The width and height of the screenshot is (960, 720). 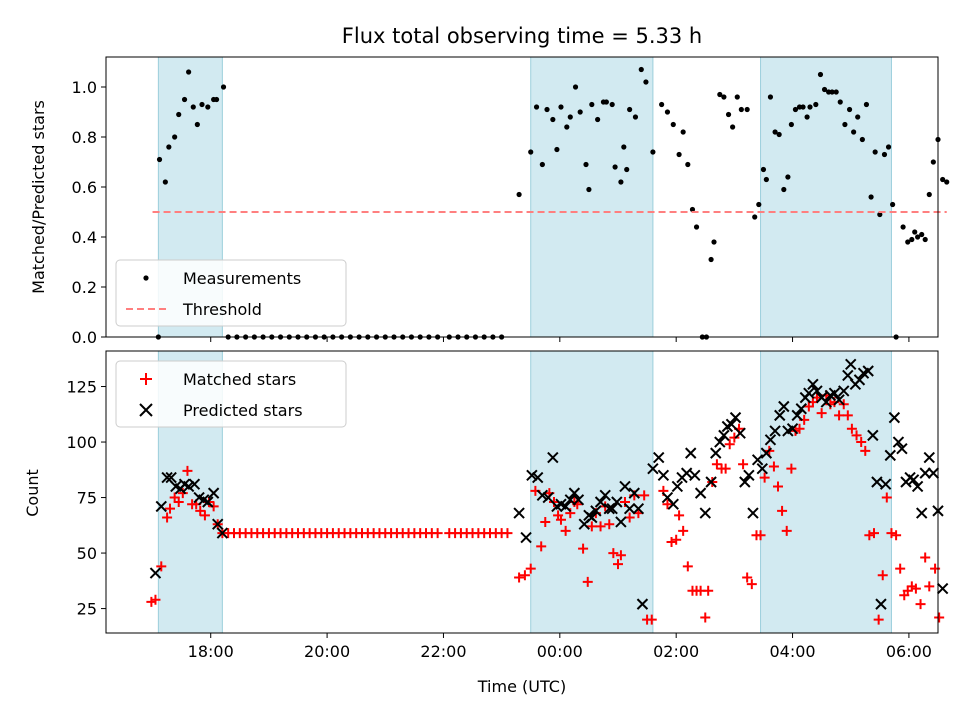 What do you see at coordinates (84, 87) in the screenshot?
I see `y-tick-label: 1.0` at bounding box center [84, 87].